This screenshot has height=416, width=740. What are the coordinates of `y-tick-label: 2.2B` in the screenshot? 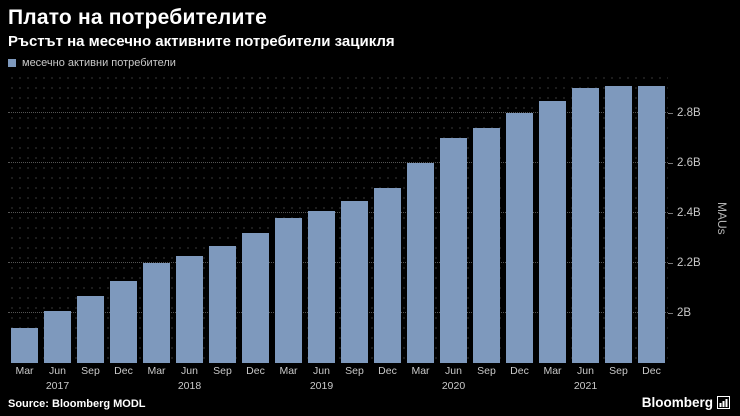 It's located at (684, 263).